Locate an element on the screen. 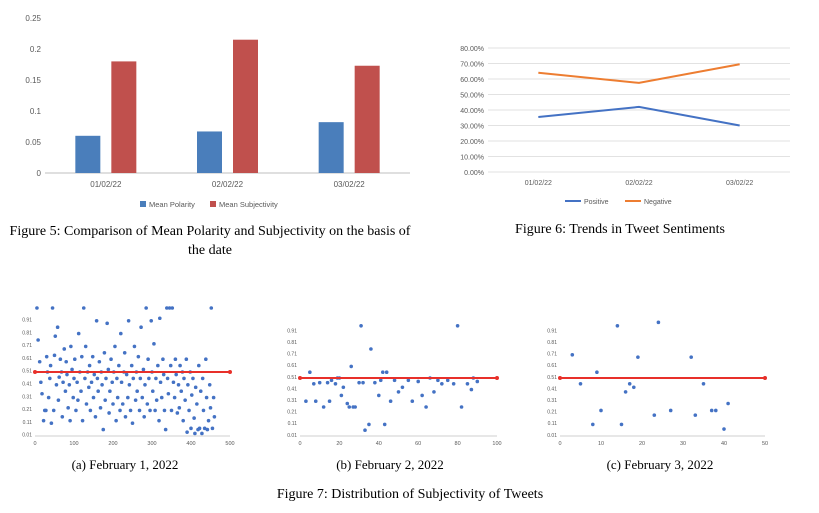 This screenshot has height=513, width=819. x-tick-label: 30 is located at coordinates (683, 444).